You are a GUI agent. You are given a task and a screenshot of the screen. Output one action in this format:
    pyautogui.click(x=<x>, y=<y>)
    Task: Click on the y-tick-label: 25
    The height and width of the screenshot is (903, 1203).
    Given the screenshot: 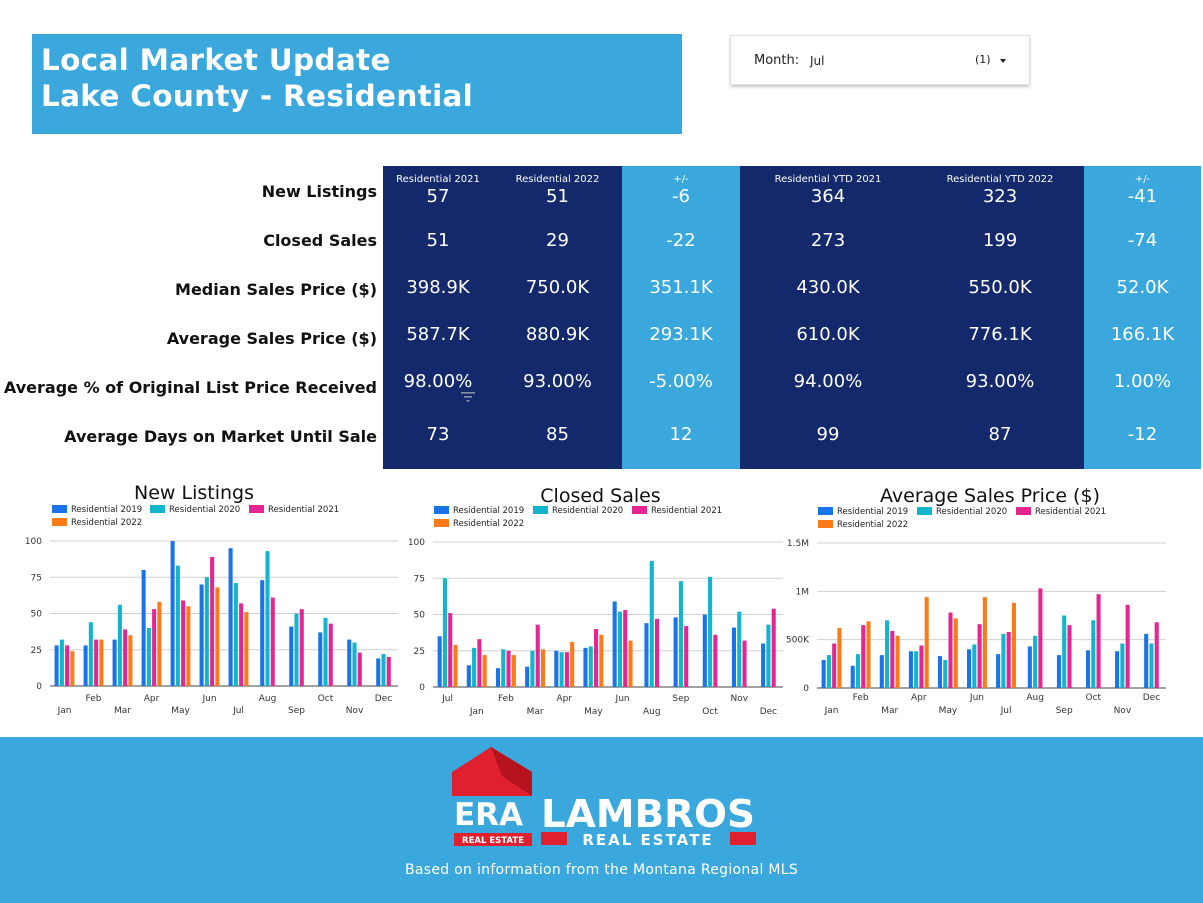 What is the action you would take?
    pyautogui.click(x=36, y=651)
    